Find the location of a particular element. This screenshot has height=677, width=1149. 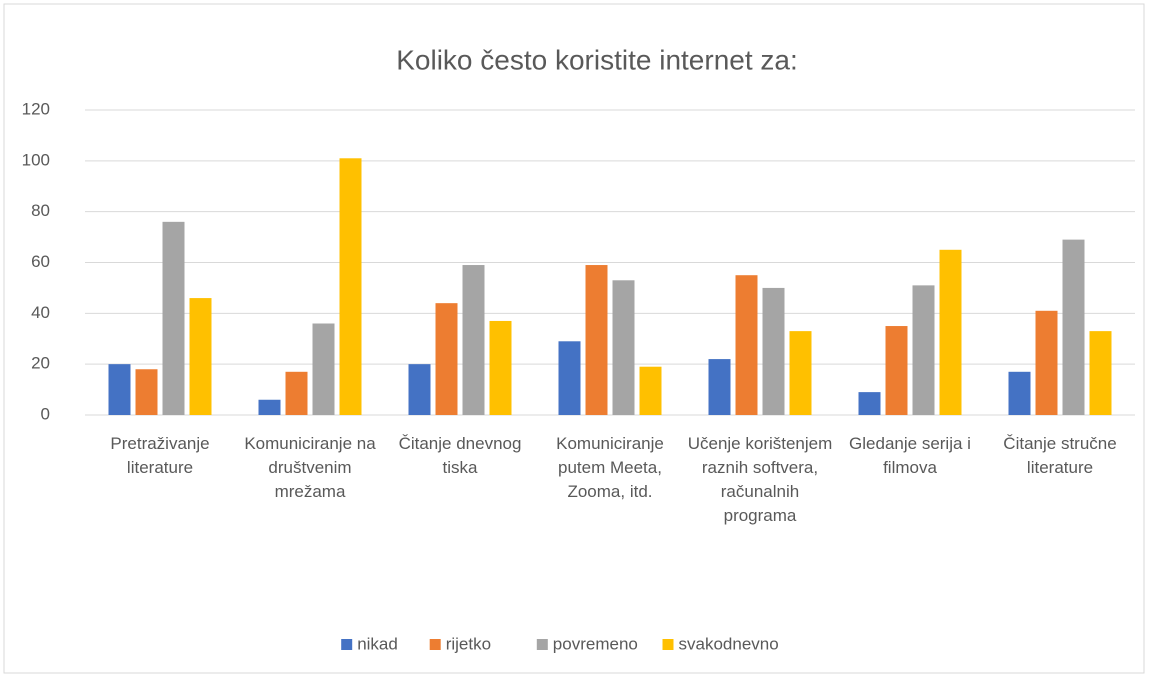

x-tick-label: Komuniciranje putem Meeta, Zooma, itd. is located at coordinates (610, 467).